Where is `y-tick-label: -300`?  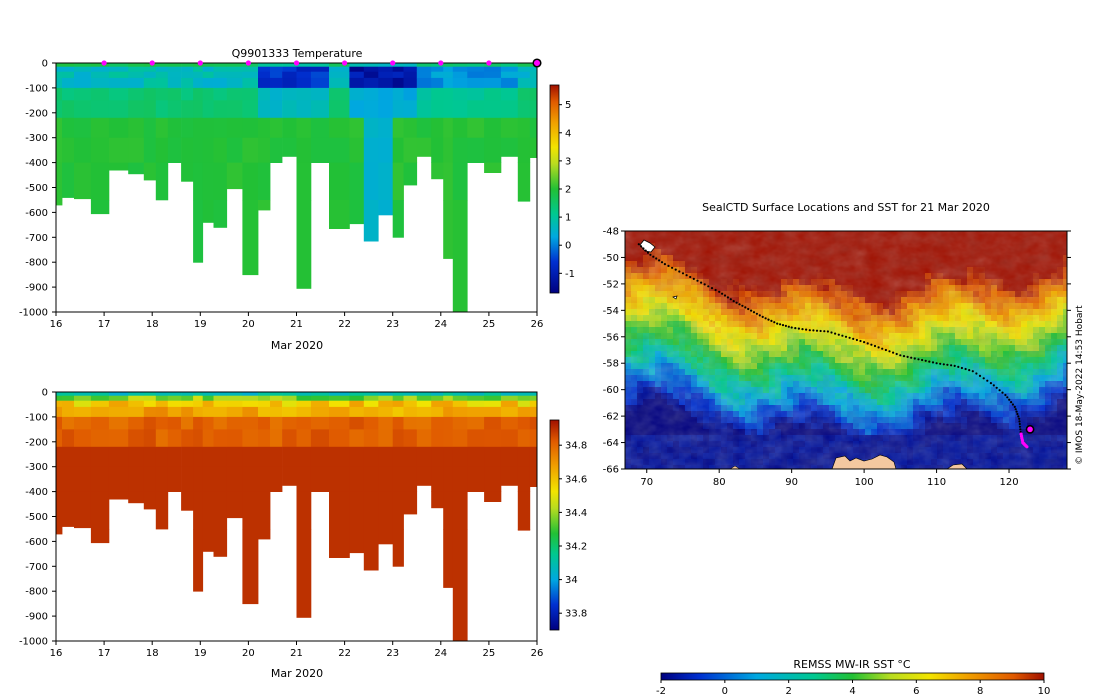 y-tick-label: -300 is located at coordinates (36, 138).